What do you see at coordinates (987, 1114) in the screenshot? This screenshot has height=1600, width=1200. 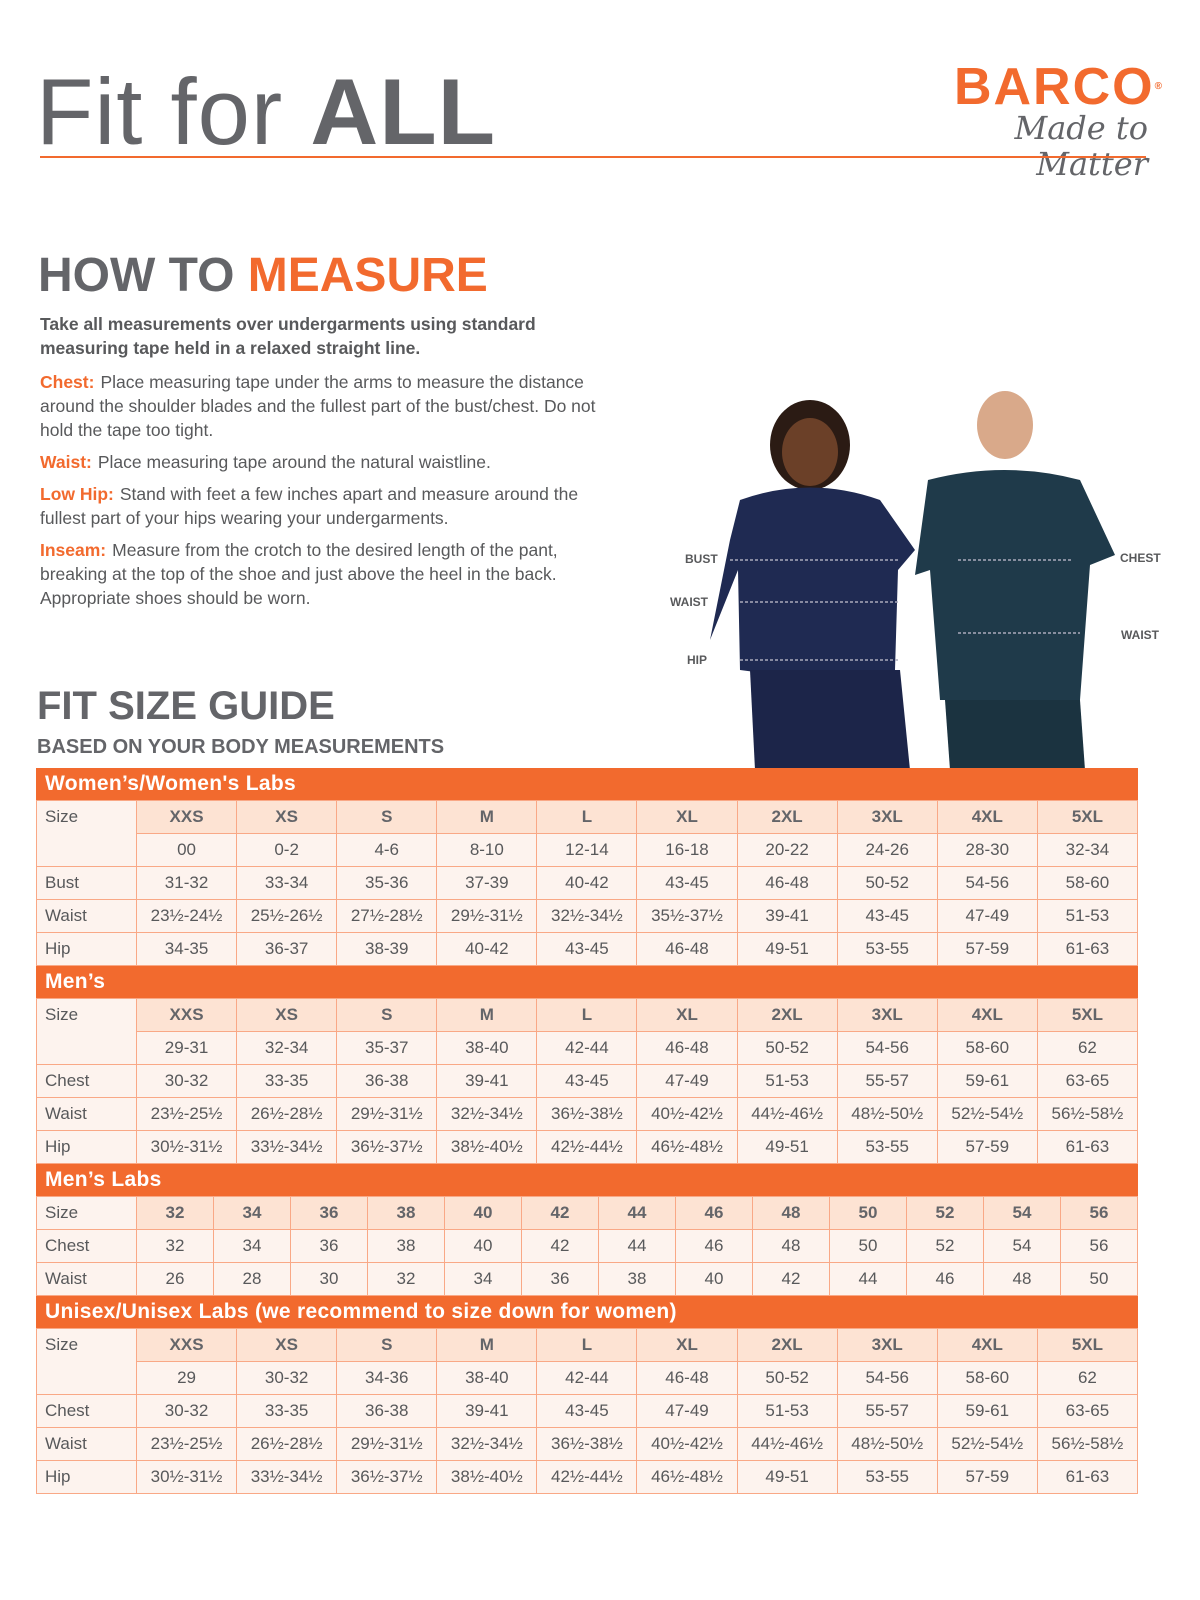 I see `measurement-cell: 52½-54½` at bounding box center [987, 1114].